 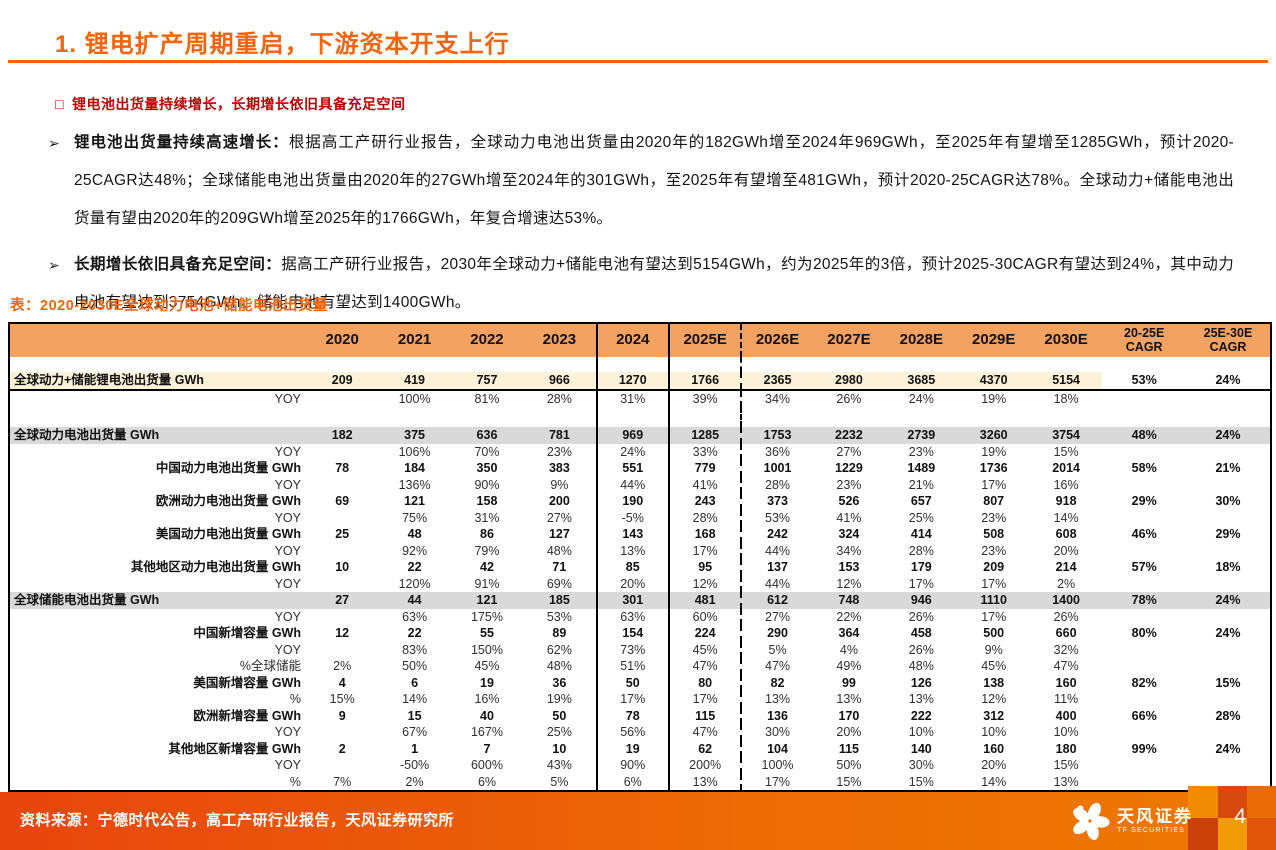 What do you see at coordinates (486, 732) in the screenshot?
I see `value-cell: 167%` at bounding box center [486, 732].